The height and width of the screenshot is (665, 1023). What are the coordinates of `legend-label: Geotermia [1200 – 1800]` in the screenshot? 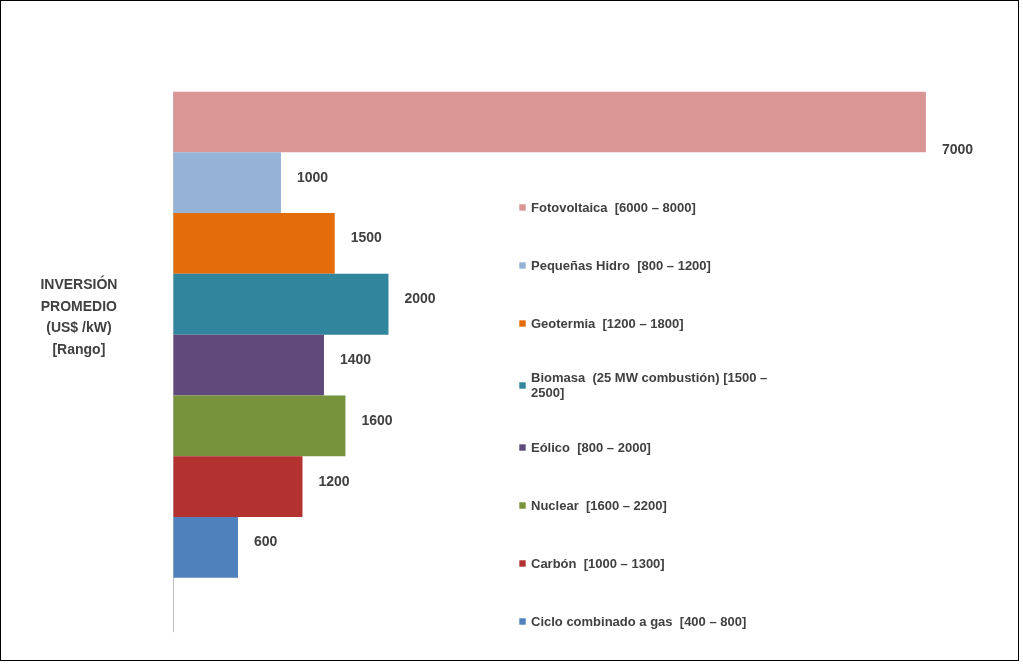 It's located at (607, 323).